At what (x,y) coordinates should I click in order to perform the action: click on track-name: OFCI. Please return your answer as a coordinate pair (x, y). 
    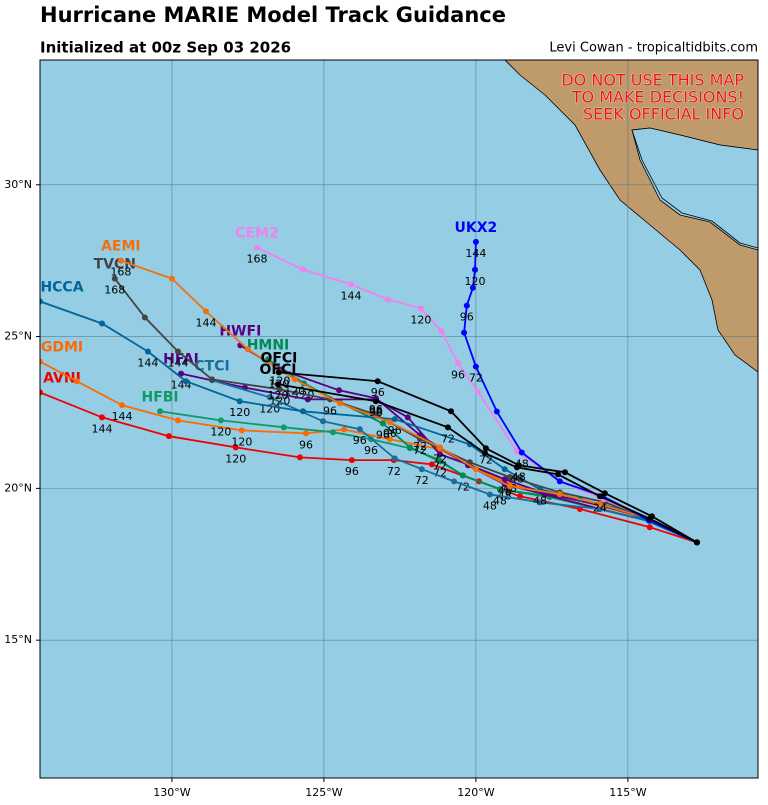
    Looking at the image, I should click on (278, 358).